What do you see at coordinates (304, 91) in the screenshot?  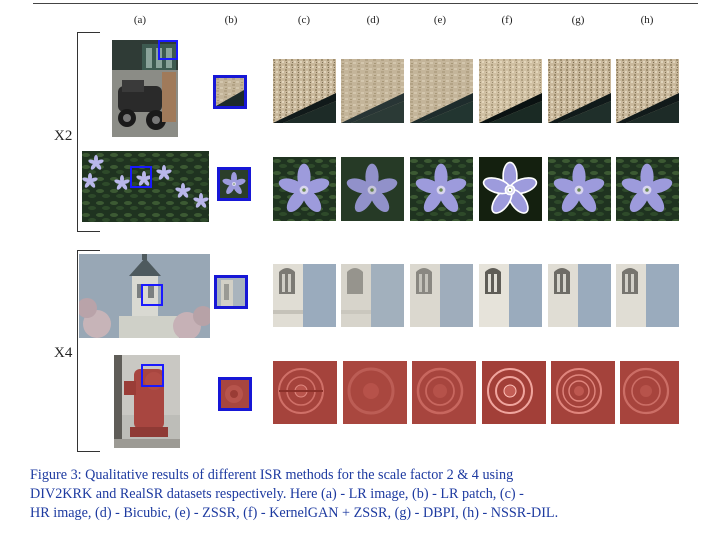 I see `hr-image-wall` at bounding box center [304, 91].